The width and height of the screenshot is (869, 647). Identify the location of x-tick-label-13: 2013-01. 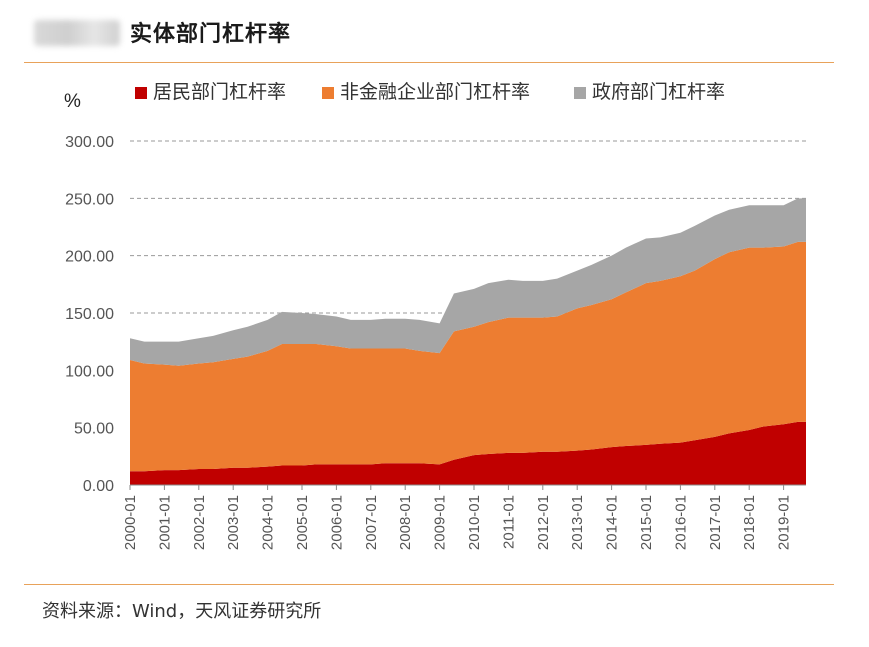
(577, 522).